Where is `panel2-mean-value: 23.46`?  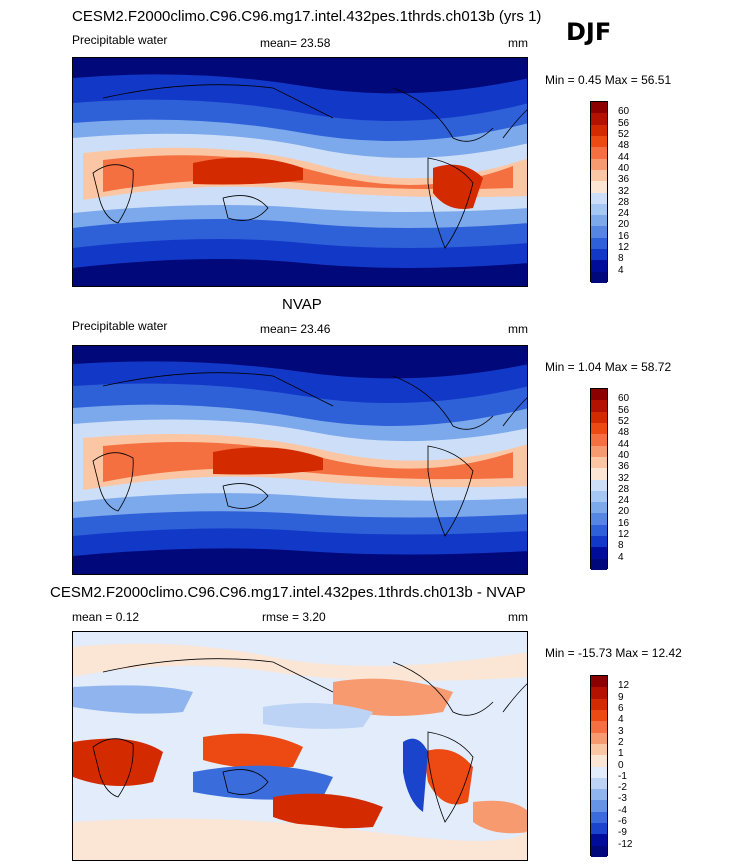 panel2-mean-value: 23.46 is located at coordinates (315, 329).